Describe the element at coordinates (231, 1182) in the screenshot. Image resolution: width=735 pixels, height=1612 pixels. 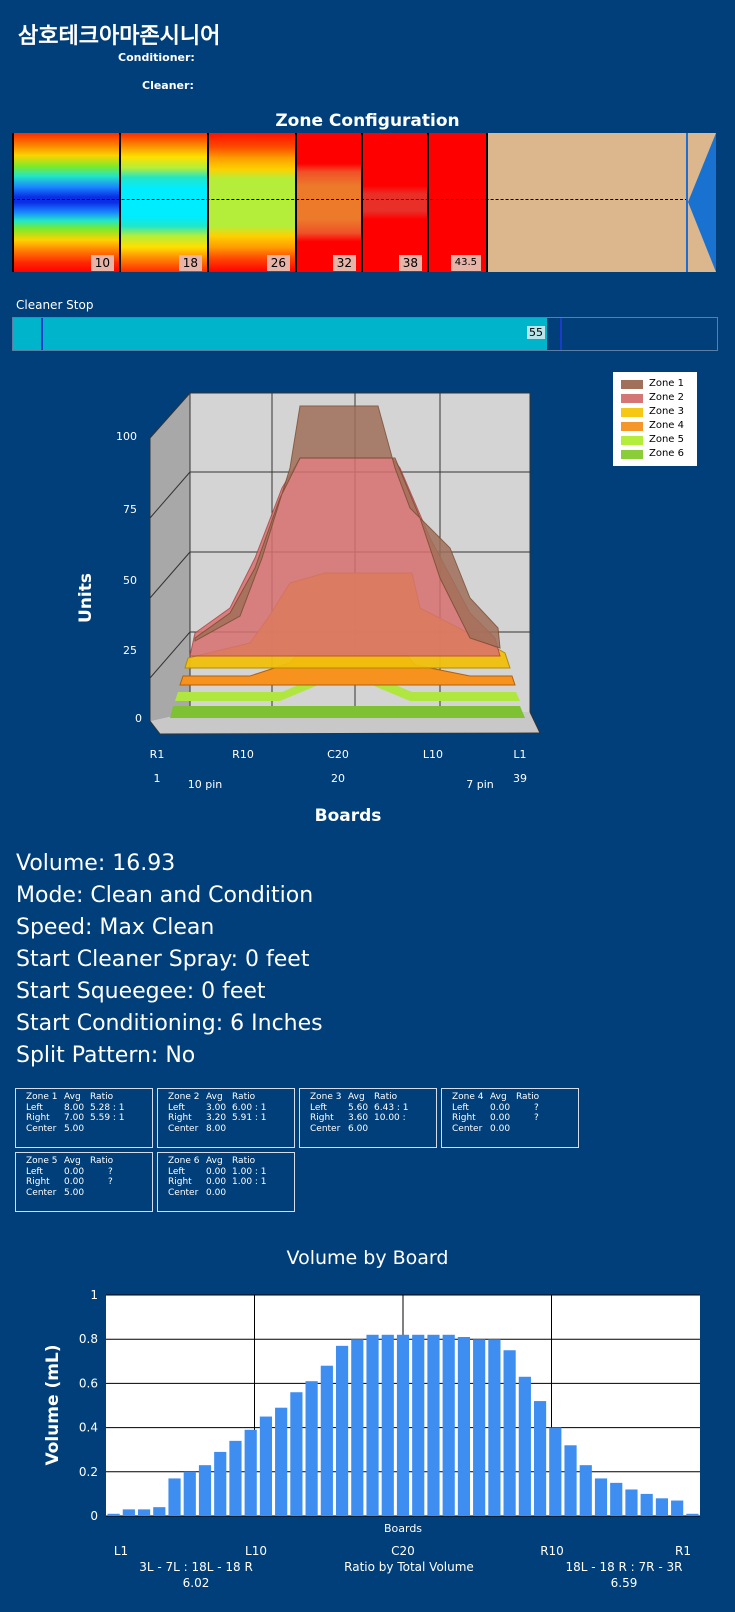
I see `zone-box-right-row: Right 0.00 1.00 : 1` at that location.